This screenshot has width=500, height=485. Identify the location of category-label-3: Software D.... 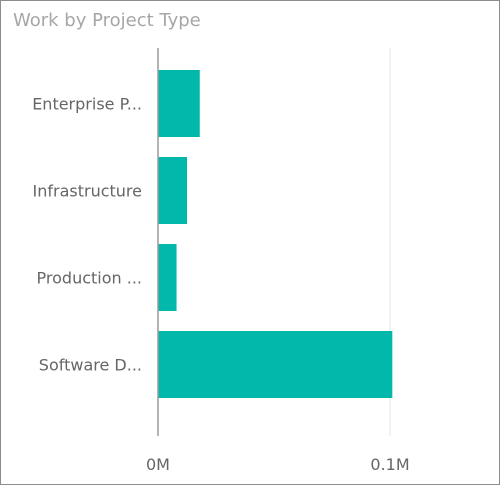
(90, 365).